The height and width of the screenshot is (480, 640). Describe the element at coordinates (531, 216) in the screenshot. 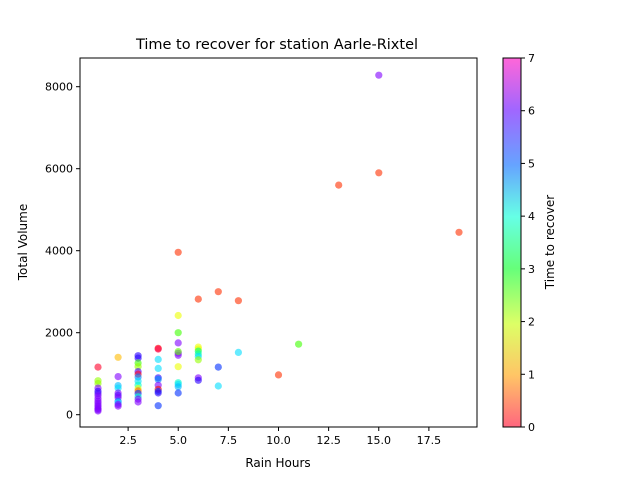

I see `colorbar-tick-label: 4` at that location.